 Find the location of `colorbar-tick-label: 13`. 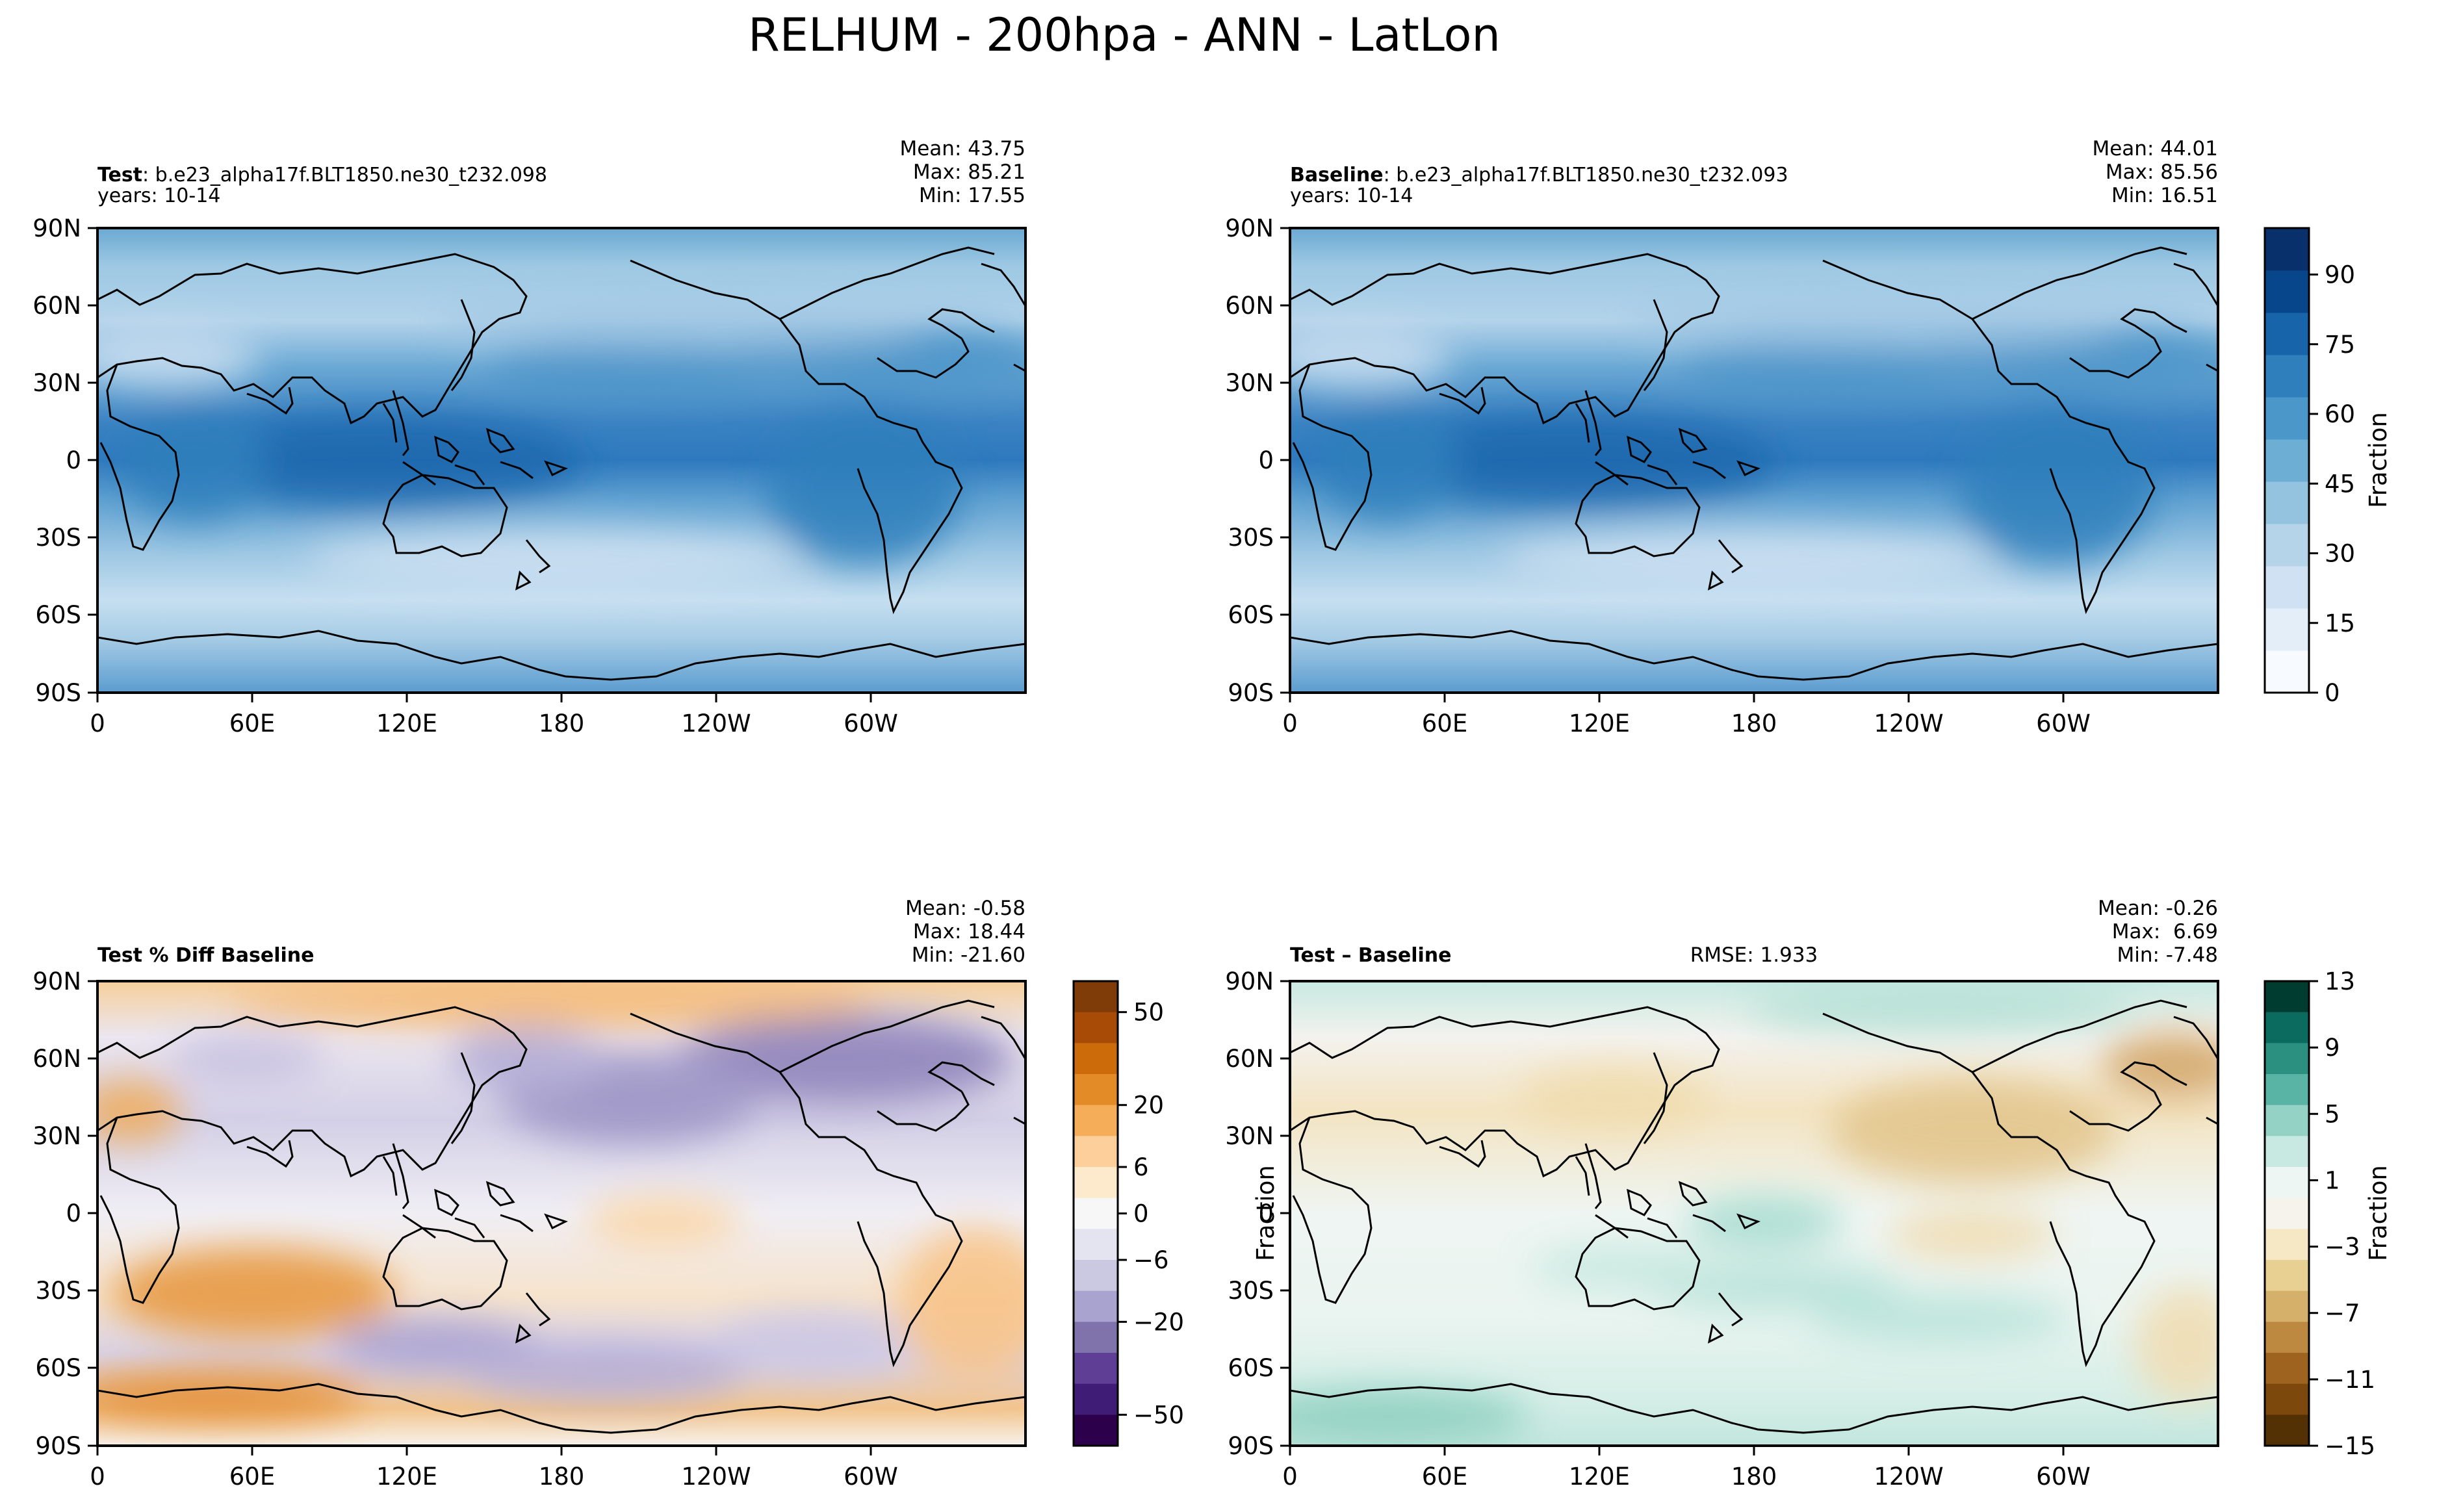

colorbar-tick-label: 13 is located at coordinates (2340, 981).